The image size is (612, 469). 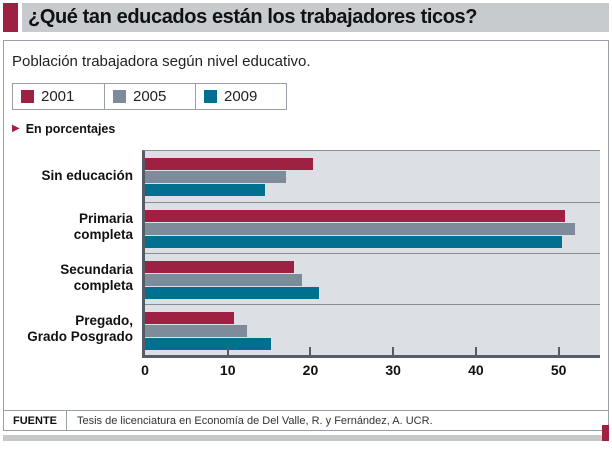 I want to click on x-axis-tick-label: 40, so click(x=476, y=370).